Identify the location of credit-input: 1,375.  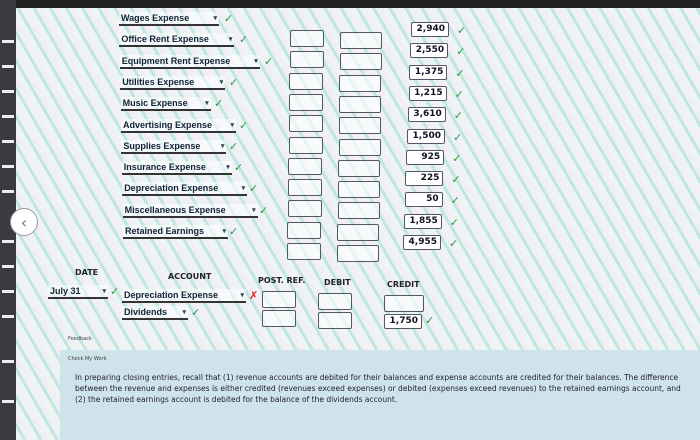
(428, 72).